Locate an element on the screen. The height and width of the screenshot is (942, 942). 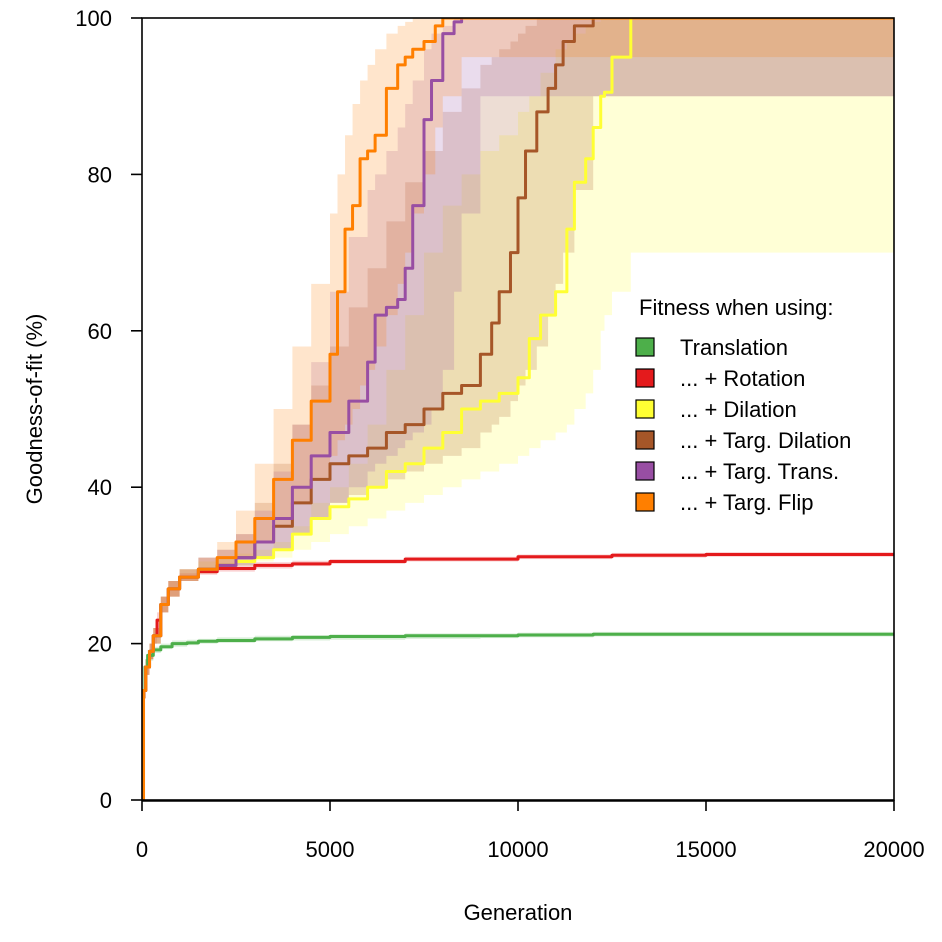
x-axis-label: Generation is located at coordinates (518, 912).